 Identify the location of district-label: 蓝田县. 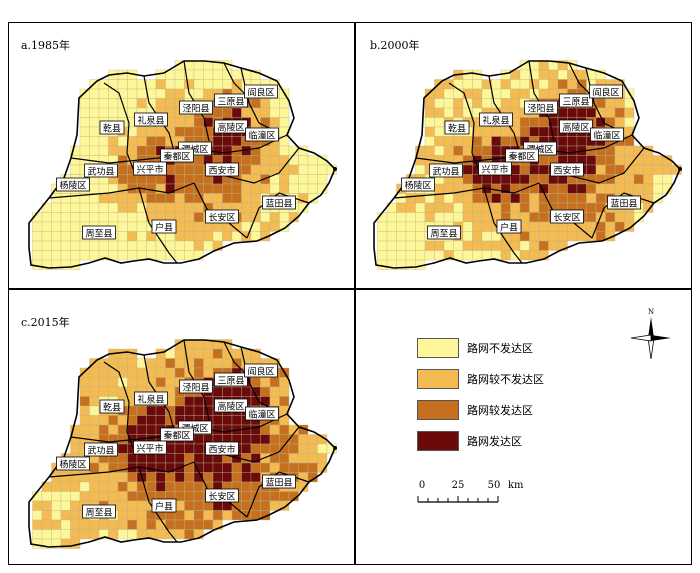
(623, 204).